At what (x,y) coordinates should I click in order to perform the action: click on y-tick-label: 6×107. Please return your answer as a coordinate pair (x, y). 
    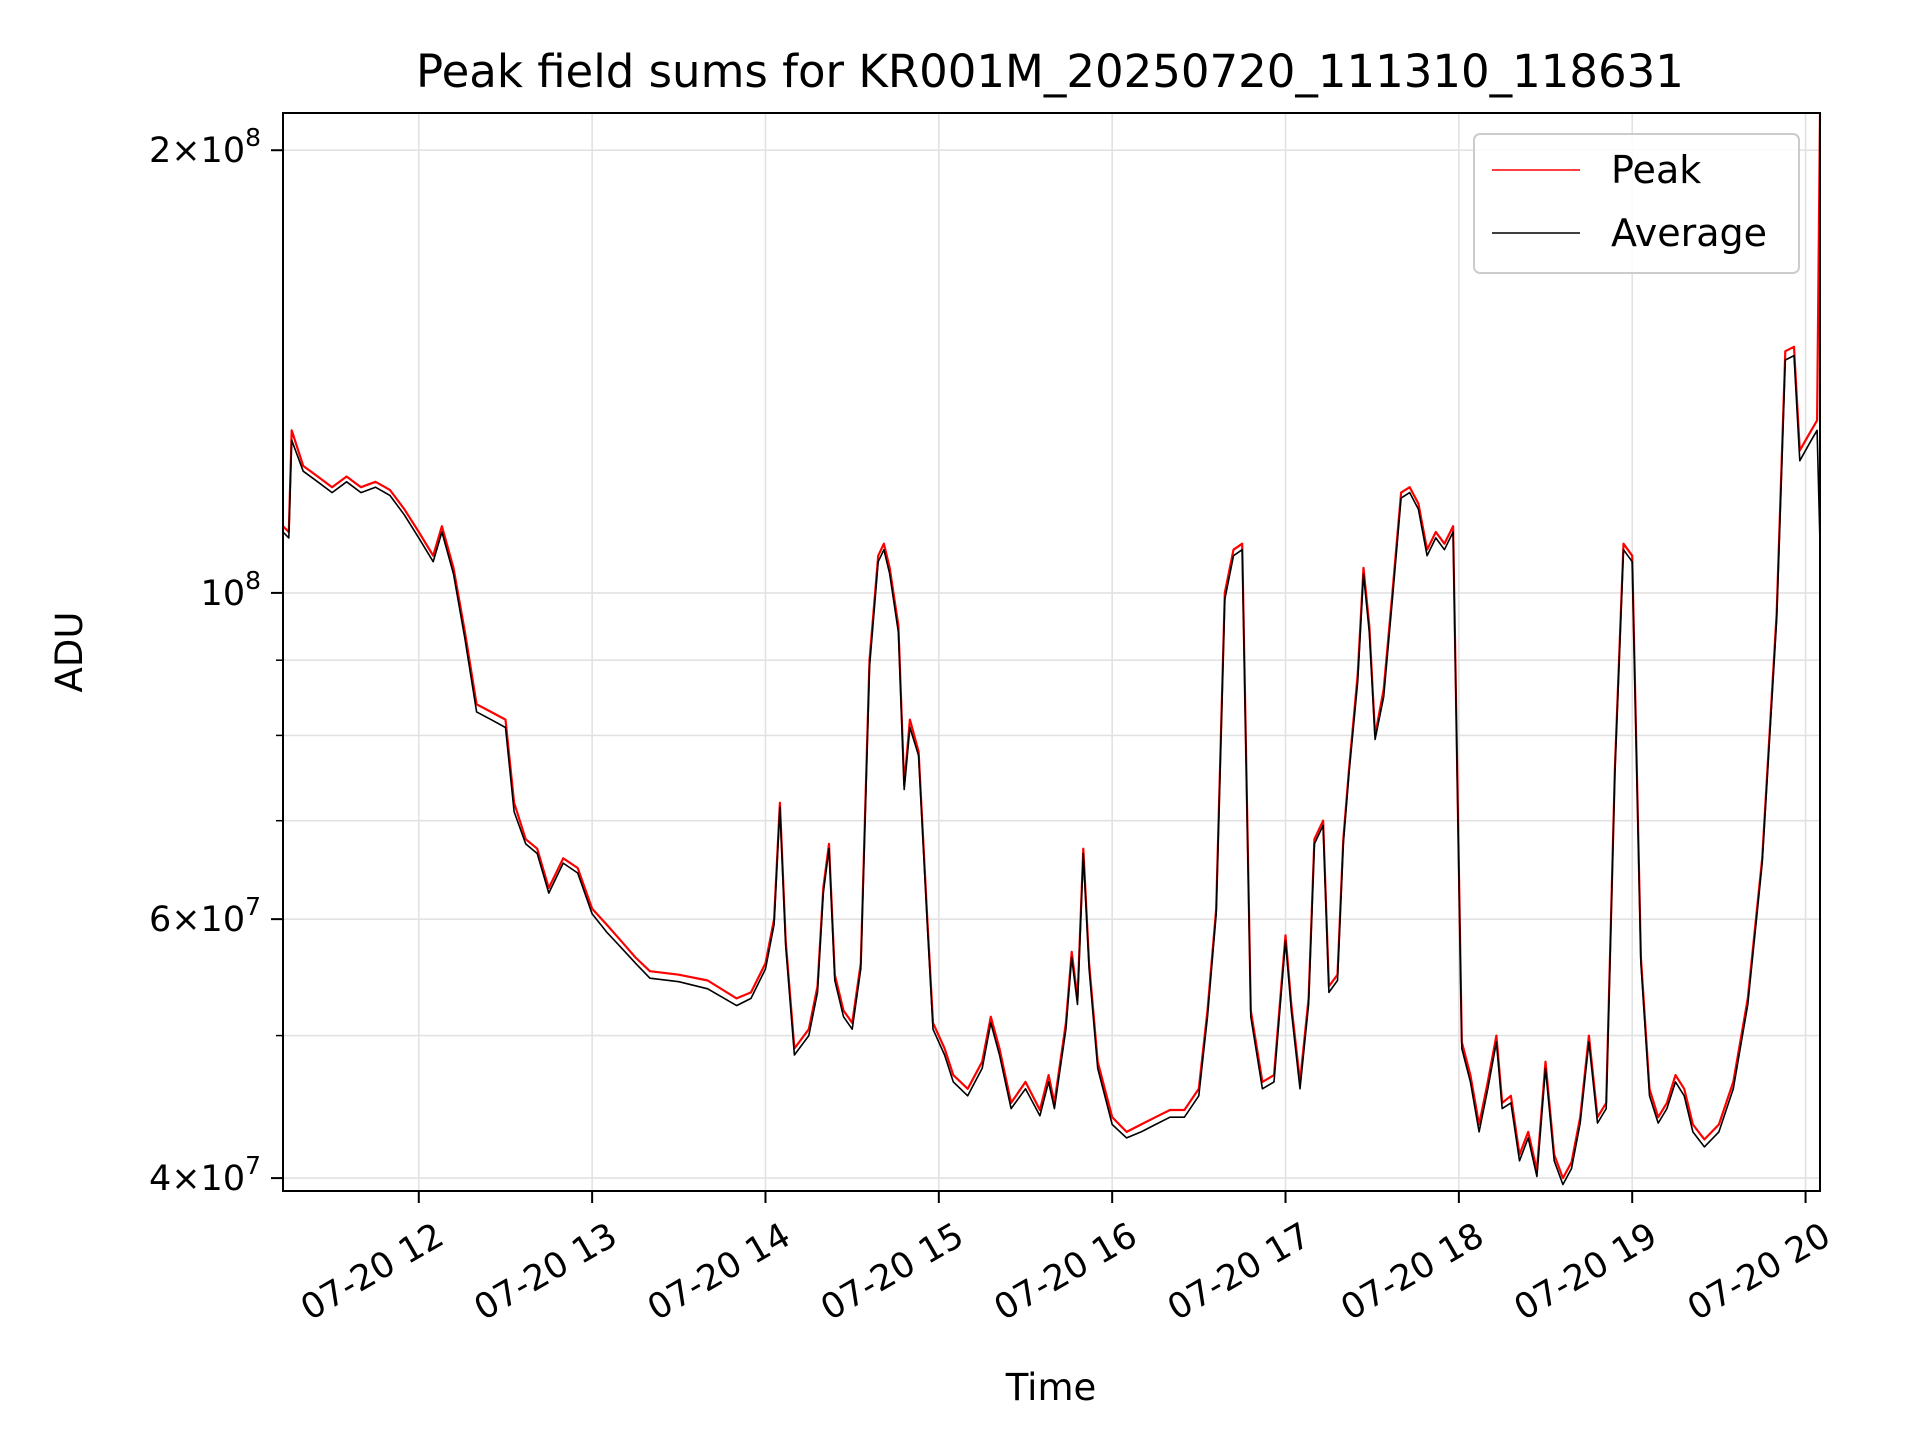
    Looking at the image, I should click on (205, 916).